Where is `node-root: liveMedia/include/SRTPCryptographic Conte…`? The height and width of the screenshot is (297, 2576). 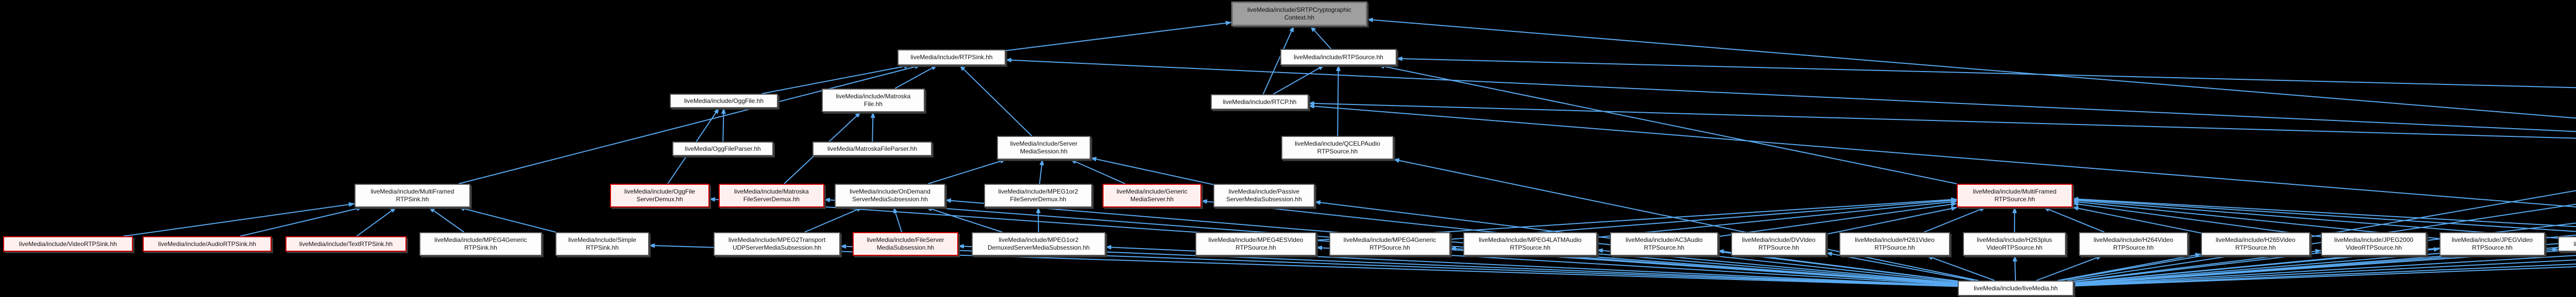
node-root: liveMedia/include/SRTPCryptographic Conte… is located at coordinates (1299, 14).